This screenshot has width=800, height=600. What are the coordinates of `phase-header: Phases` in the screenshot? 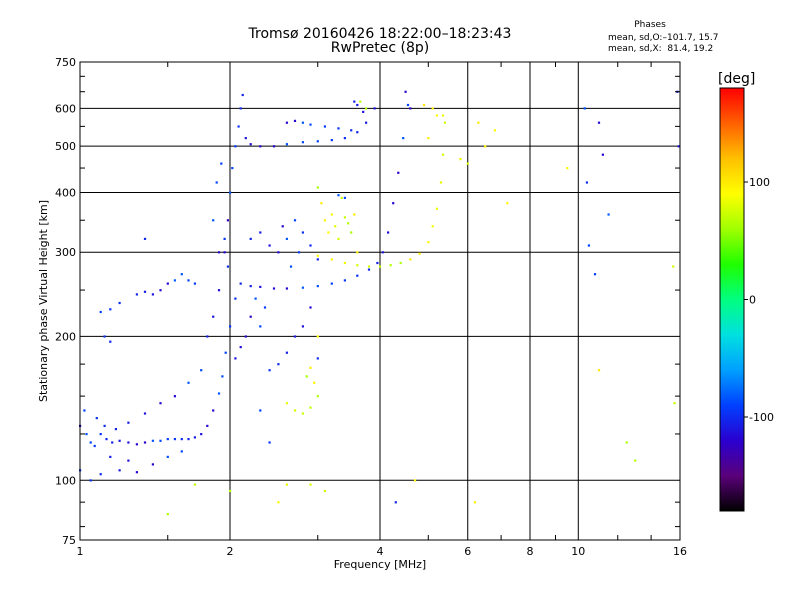 It's located at (650, 25).